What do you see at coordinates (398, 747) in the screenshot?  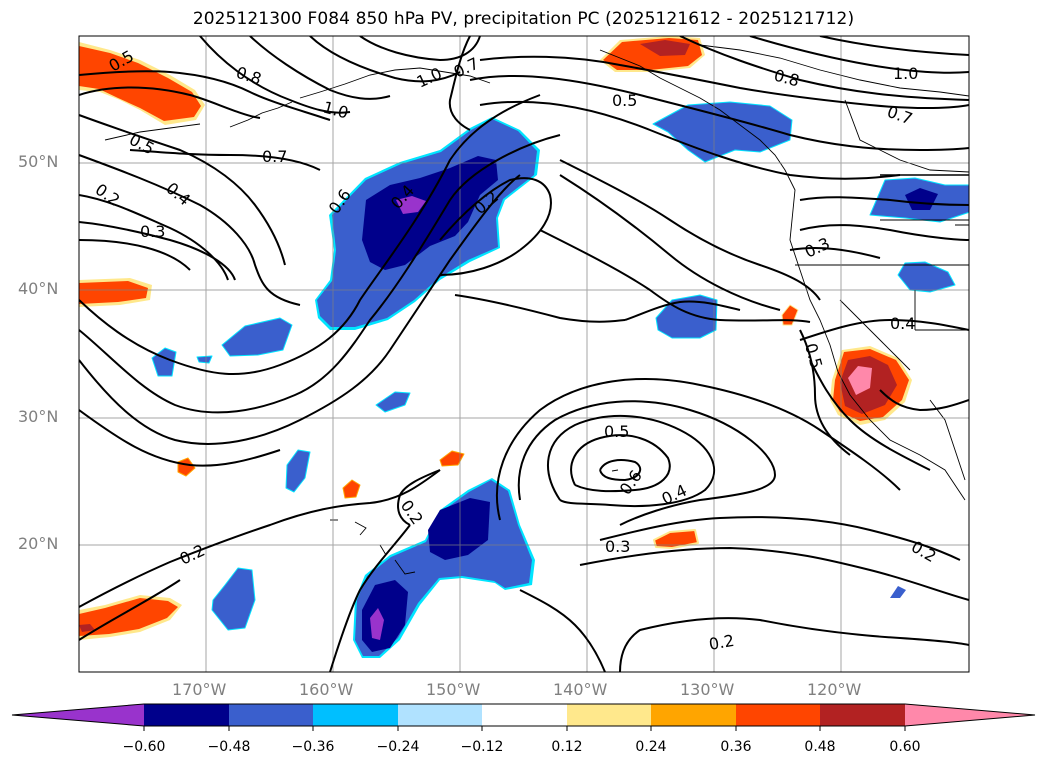 I see `colorbar-tick-label: −0.24` at bounding box center [398, 747].